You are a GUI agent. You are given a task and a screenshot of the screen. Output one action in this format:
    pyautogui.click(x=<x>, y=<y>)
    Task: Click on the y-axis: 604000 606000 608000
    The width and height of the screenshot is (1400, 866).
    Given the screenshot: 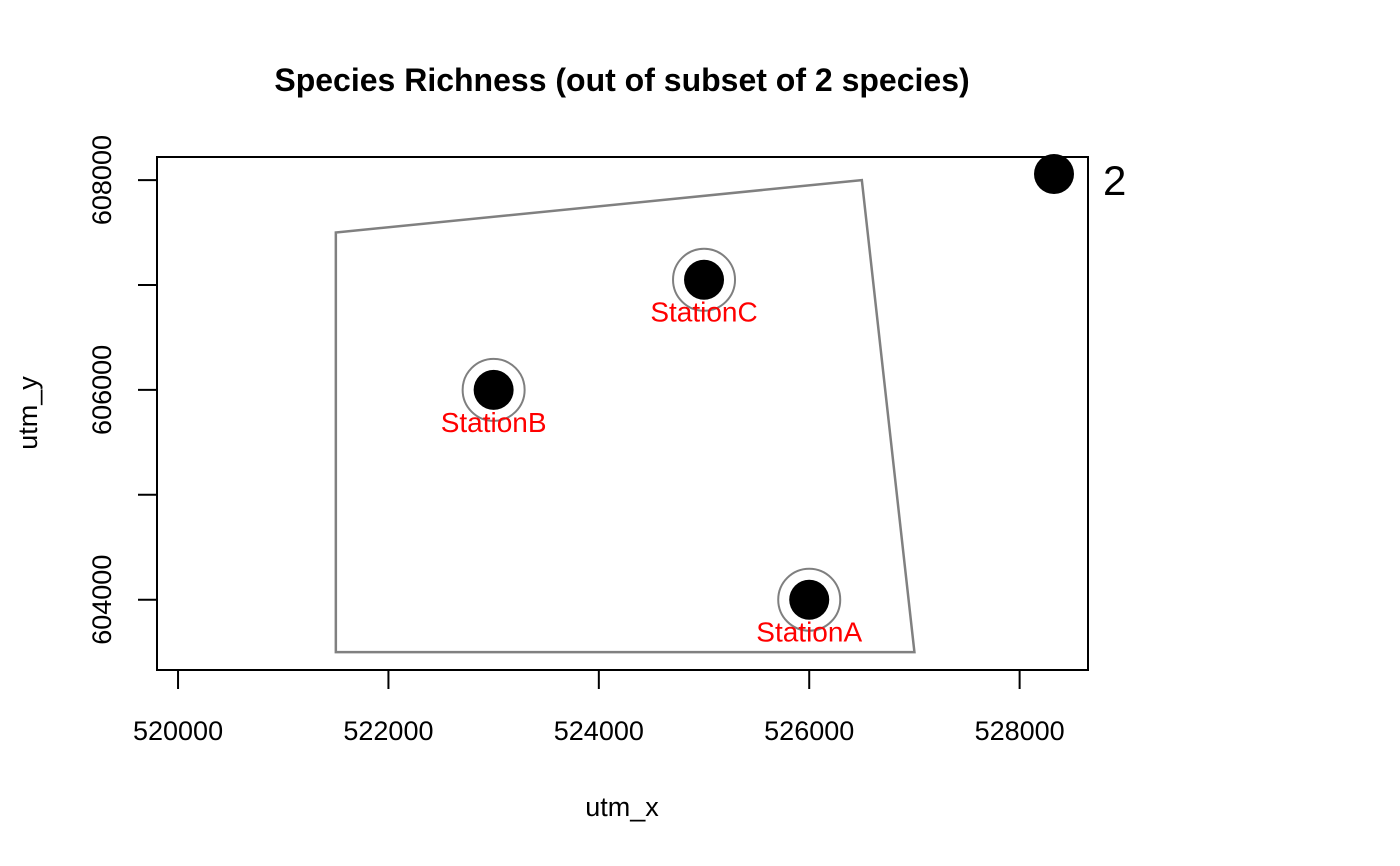 What is the action you would take?
    pyautogui.click(x=122, y=390)
    